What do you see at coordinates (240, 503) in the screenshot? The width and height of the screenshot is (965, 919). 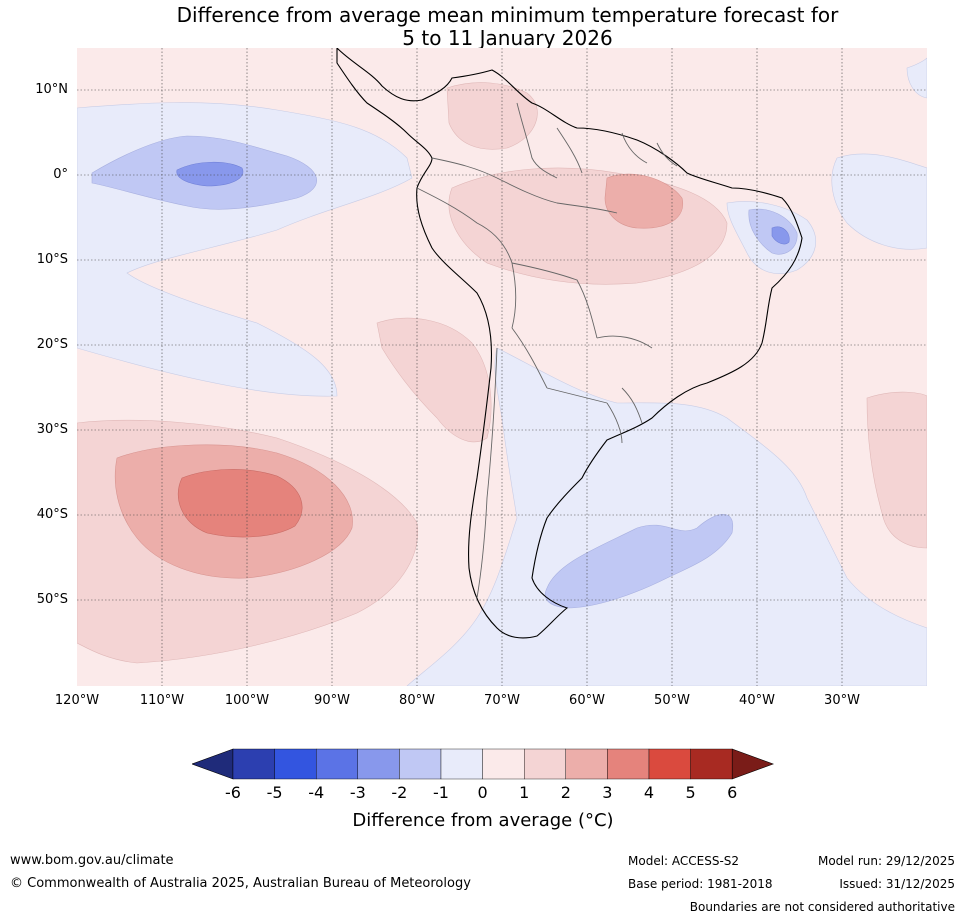 I see `anomaly-region-pos4-pacific` at bounding box center [240, 503].